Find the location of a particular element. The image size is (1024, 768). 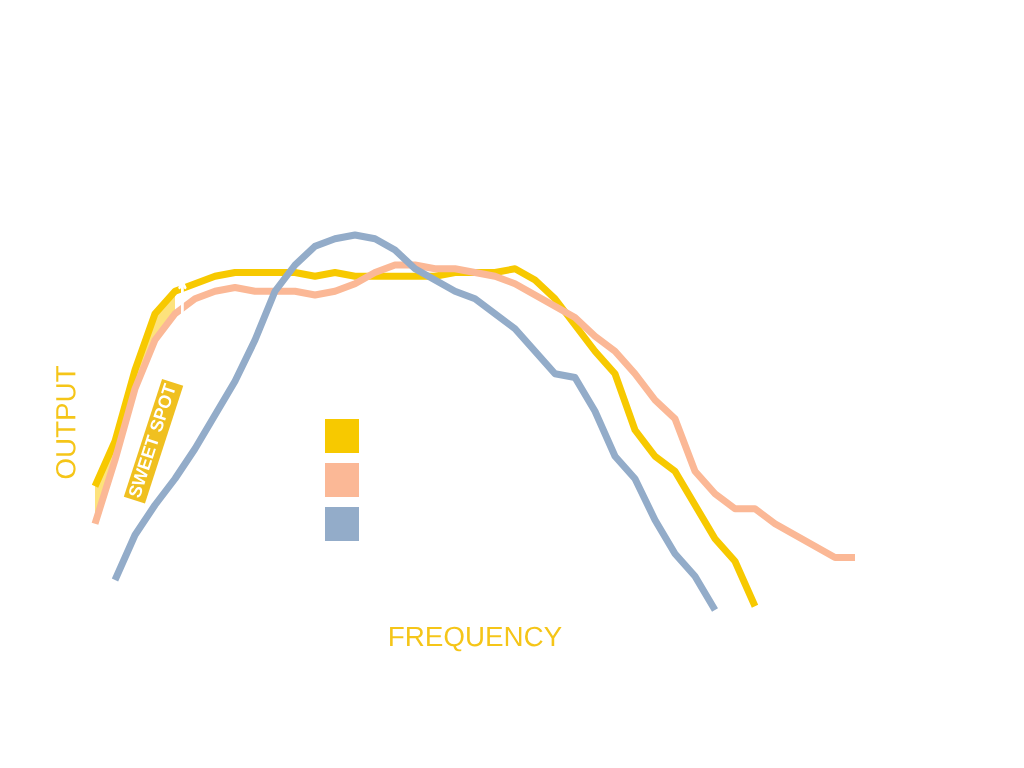

annotation: SWEET SPOT is located at coordinates (152, 440).